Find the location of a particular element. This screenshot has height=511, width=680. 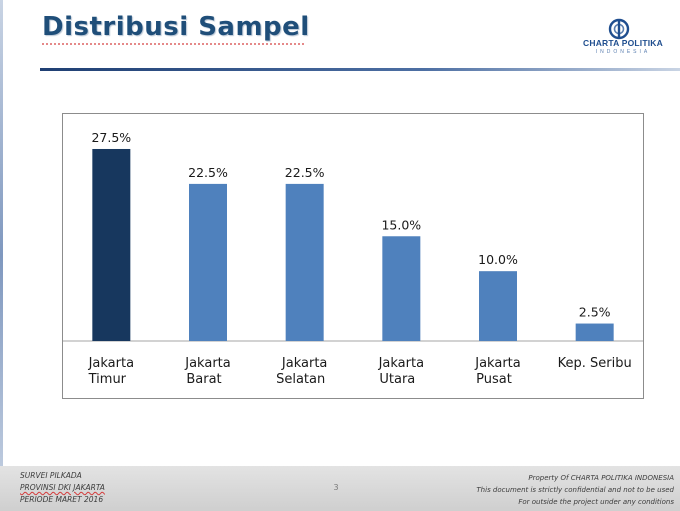

spellcheck-underline is located at coordinates (173, 44).